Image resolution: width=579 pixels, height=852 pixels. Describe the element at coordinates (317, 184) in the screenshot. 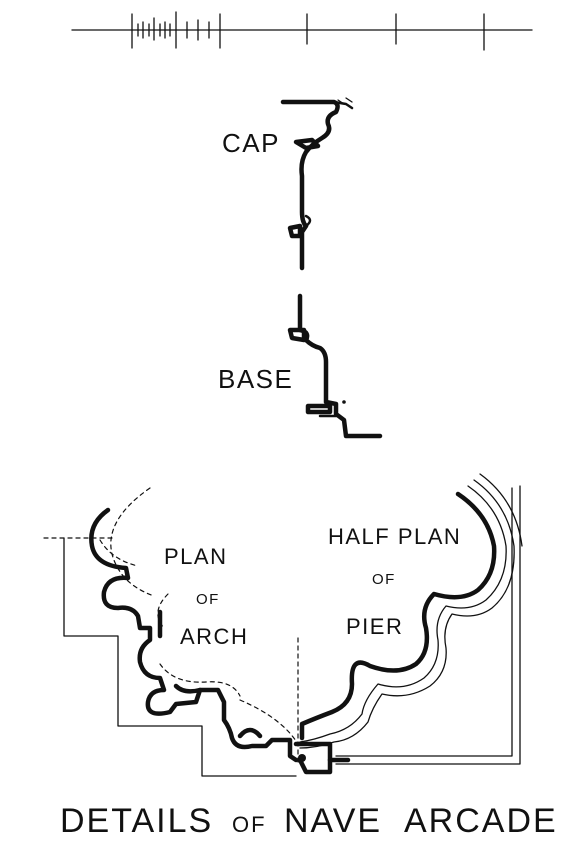

I see `cap-profile` at that location.